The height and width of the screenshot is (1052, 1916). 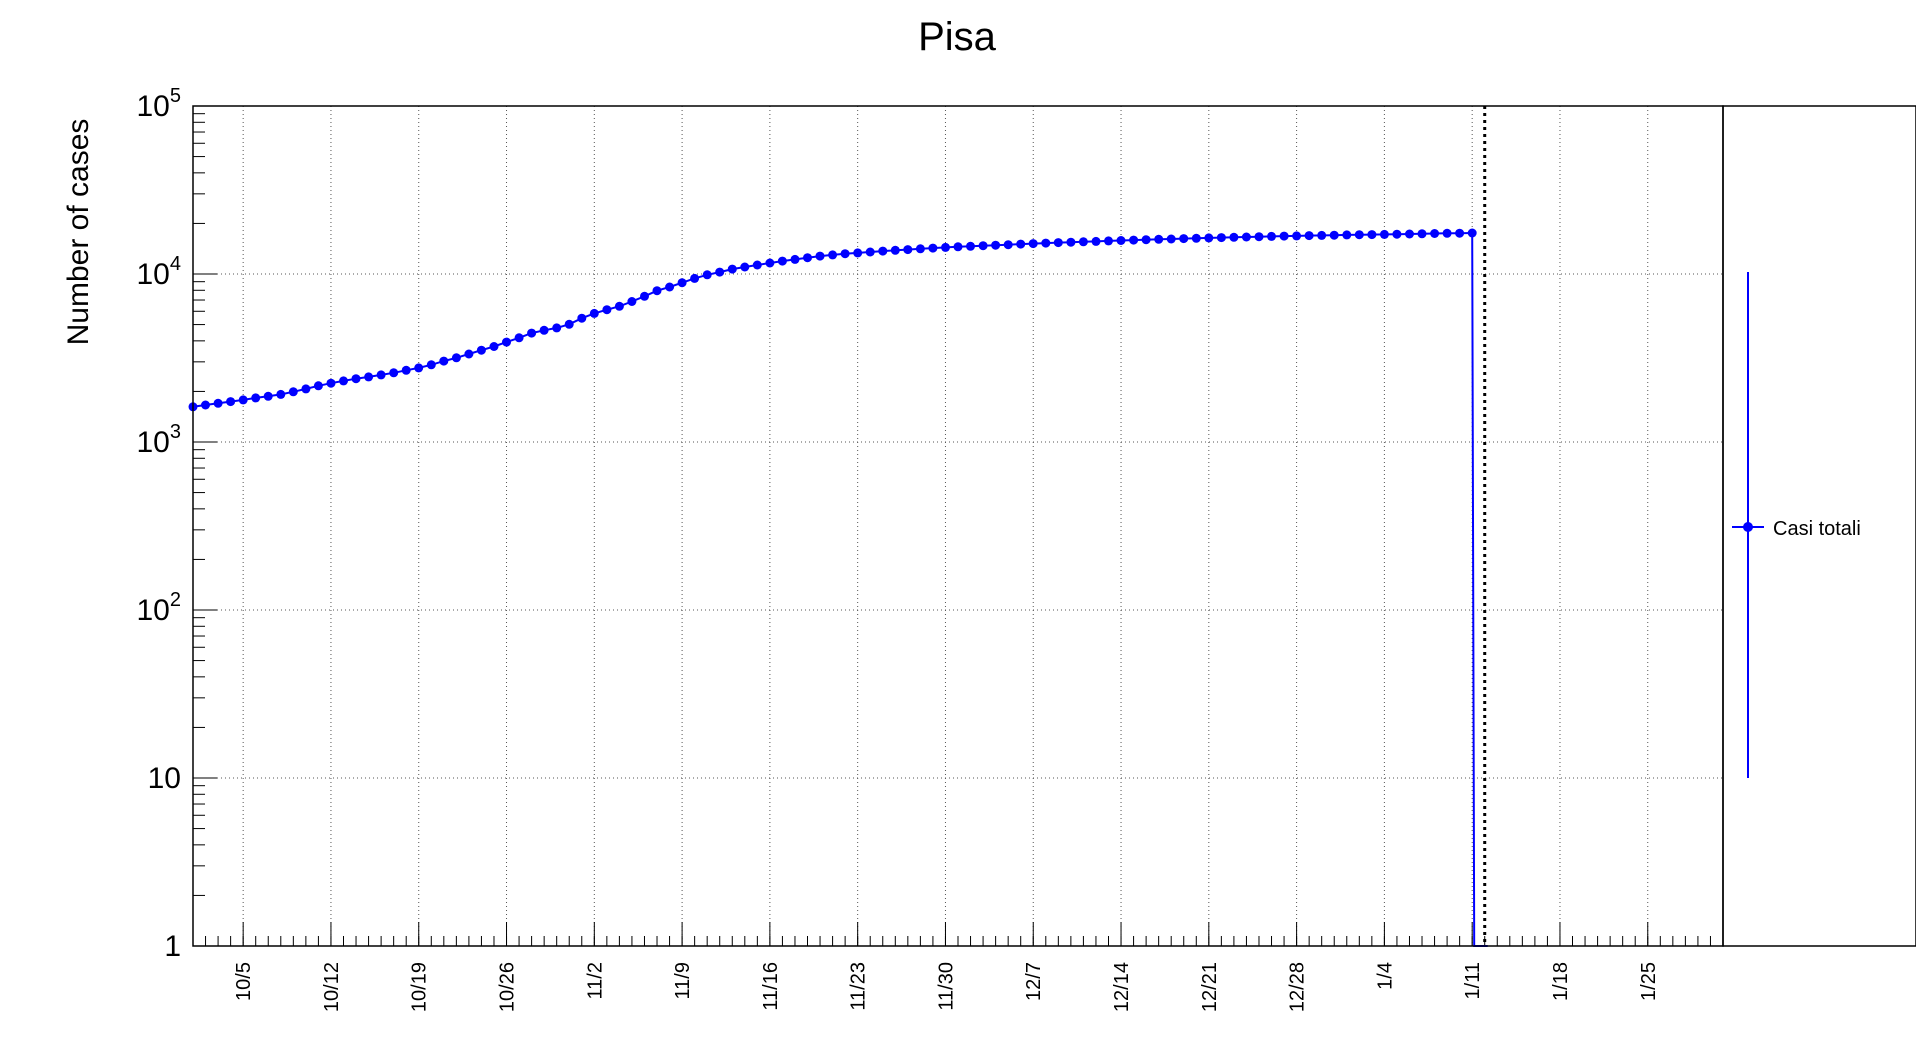 What do you see at coordinates (957, 37) in the screenshot?
I see `chart-title: Pisa` at bounding box center [957, 37].